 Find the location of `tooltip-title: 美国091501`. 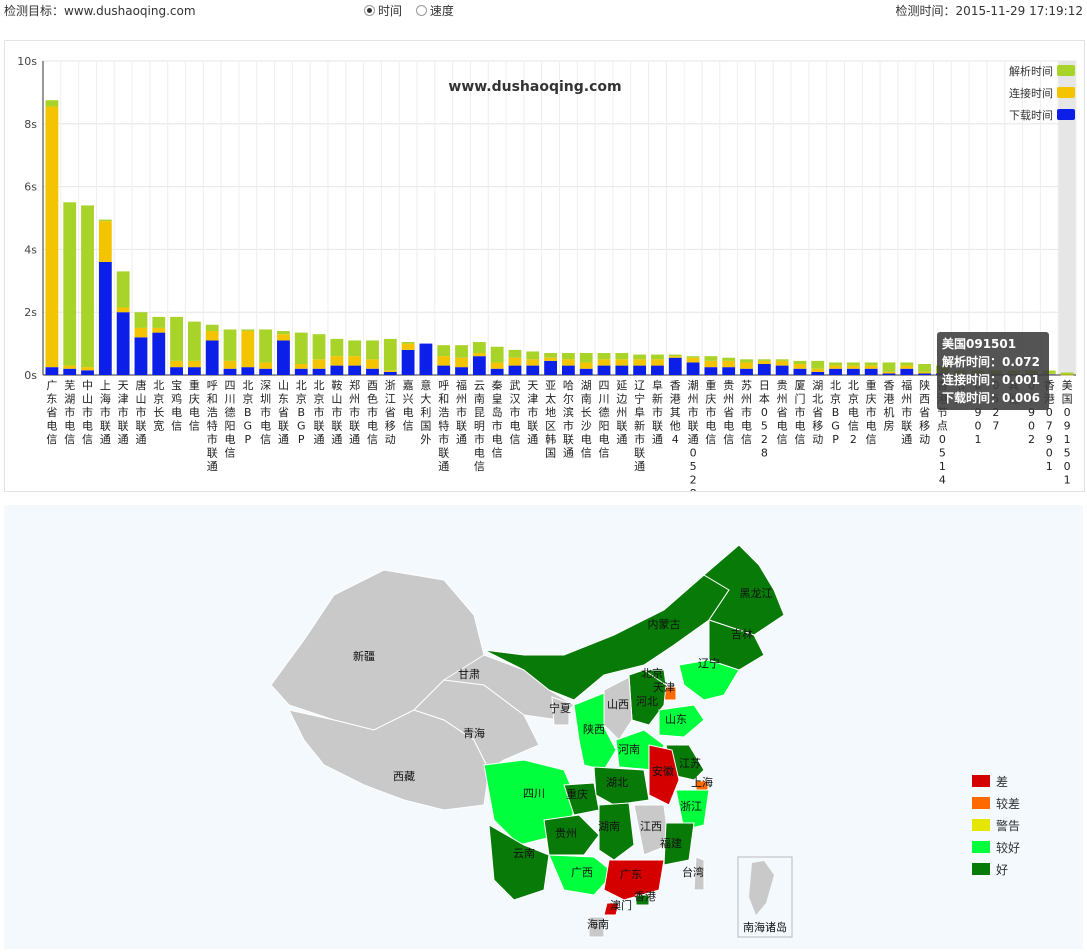

tooltip-title: 美国091501 is located at coordinates (979, 344).